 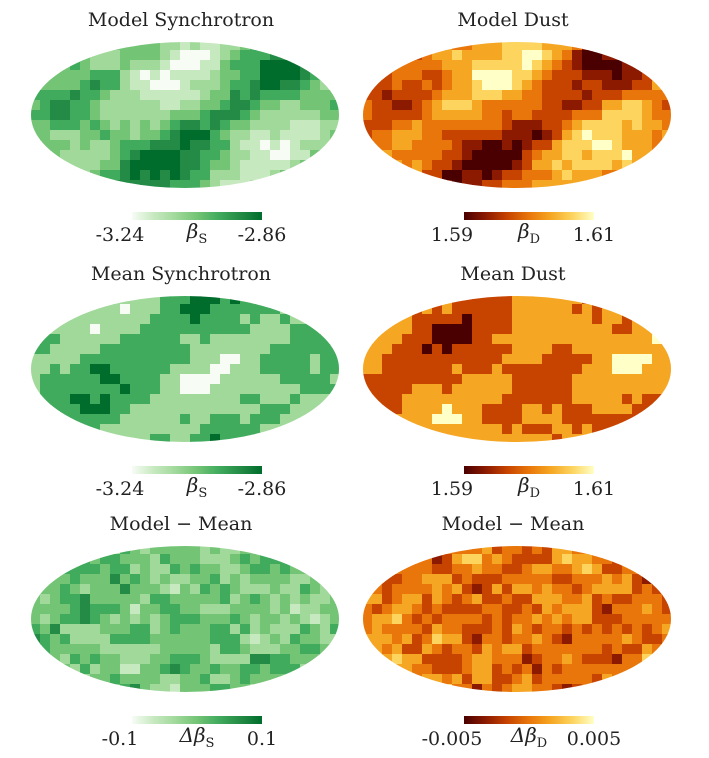 What do you see at coordinates (197, 235) in the screenshot?
I see `colorbar-quantity-label: βS` at bounding box center [197, 235].